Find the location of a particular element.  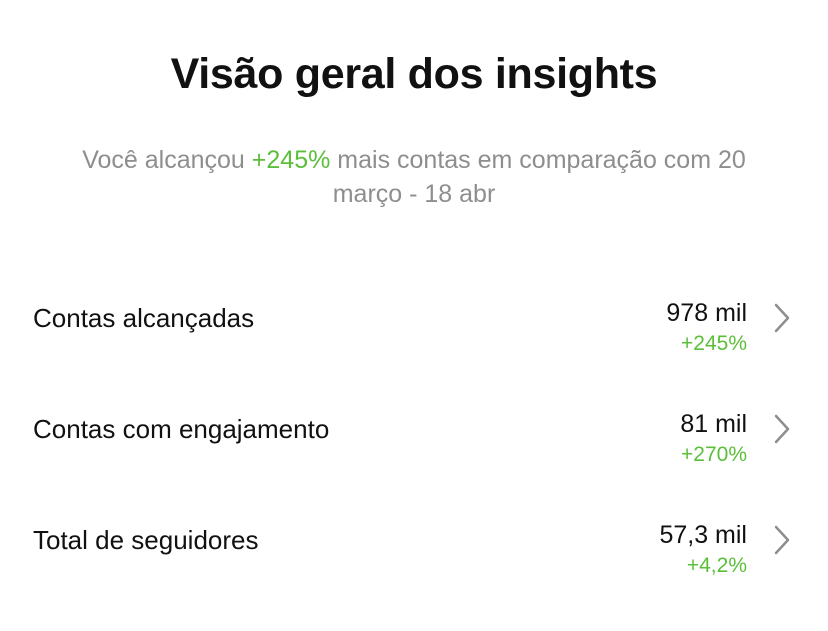

metric-label: Contas alcançadas is located at coordinates (144, 318).